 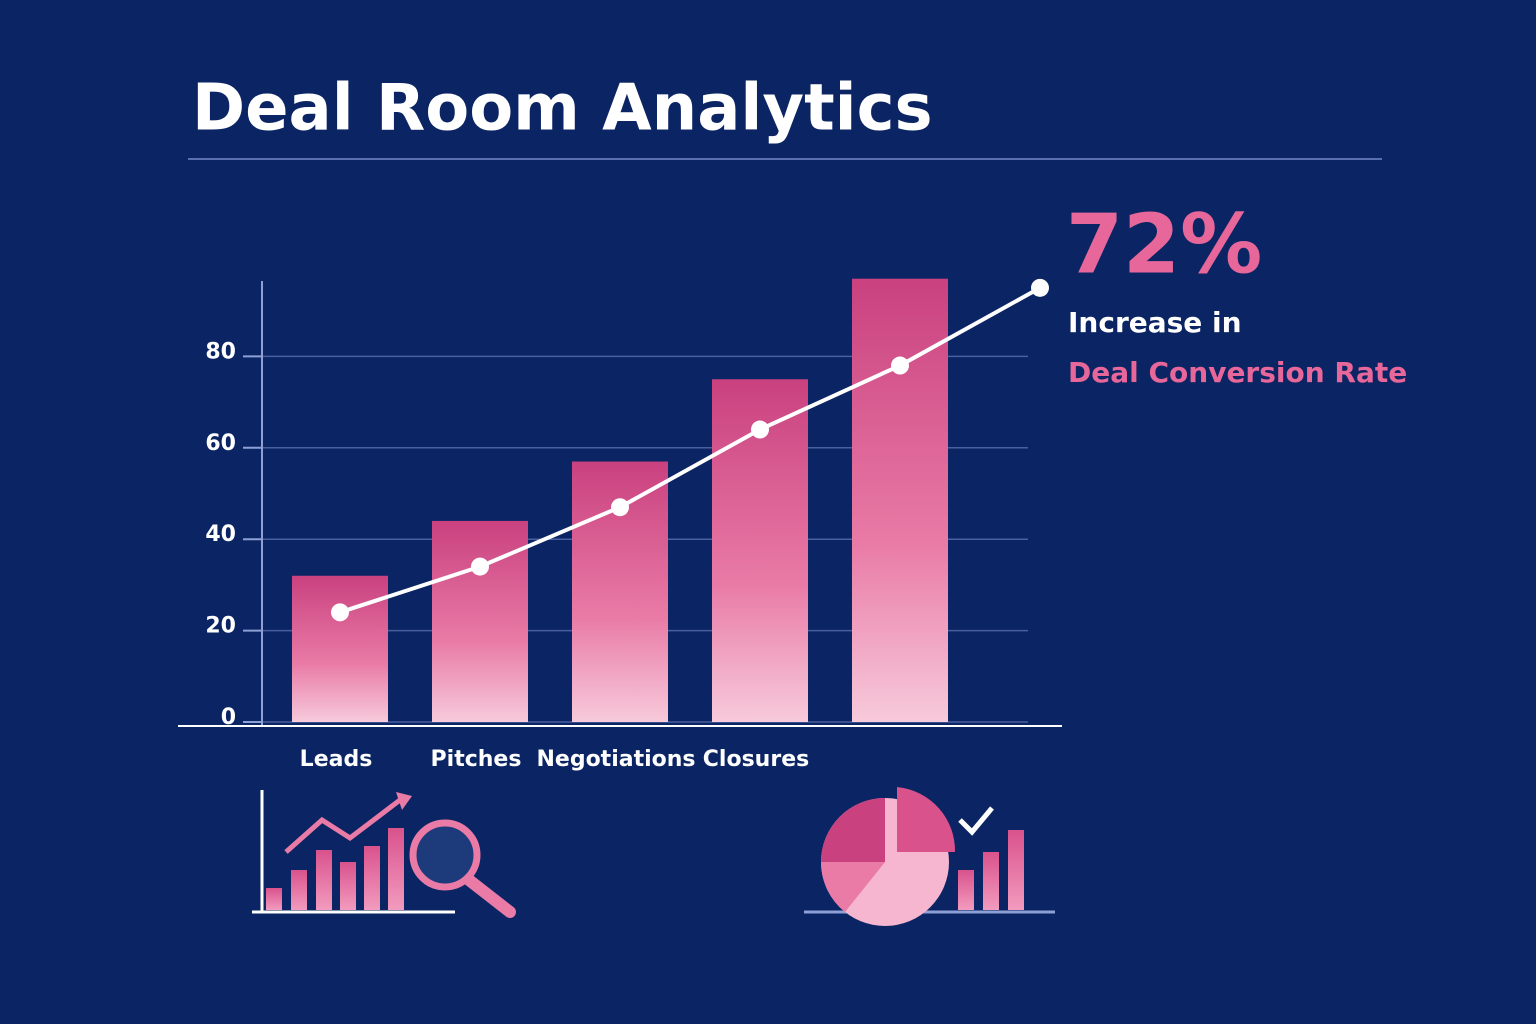 What do you see at coordinates (220, 626) in the screenshot?
I see `y-tick-label: 20` at bounding box center [220, 626].